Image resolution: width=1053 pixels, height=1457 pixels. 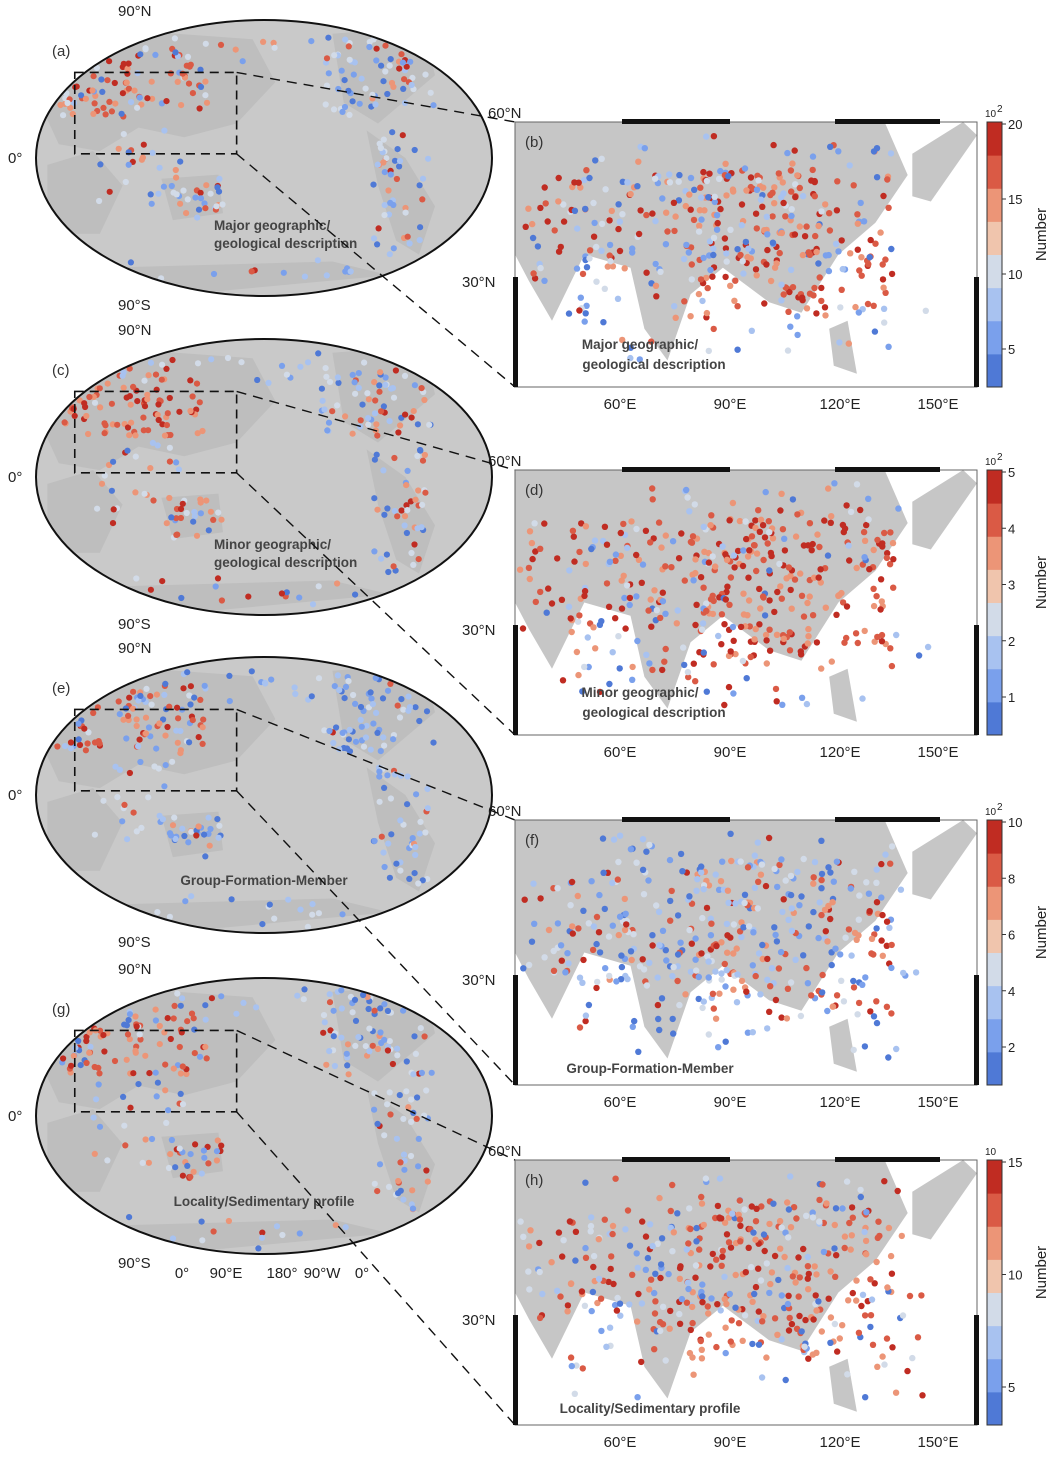 I want to click on south-label: 90°S, so click(x=134, y=1263).